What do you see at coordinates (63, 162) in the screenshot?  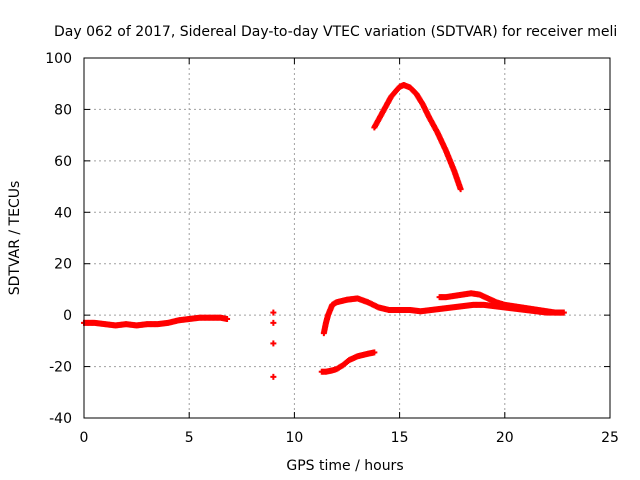 I see `y-tick-label: 60` at bounding box center [63, 162].